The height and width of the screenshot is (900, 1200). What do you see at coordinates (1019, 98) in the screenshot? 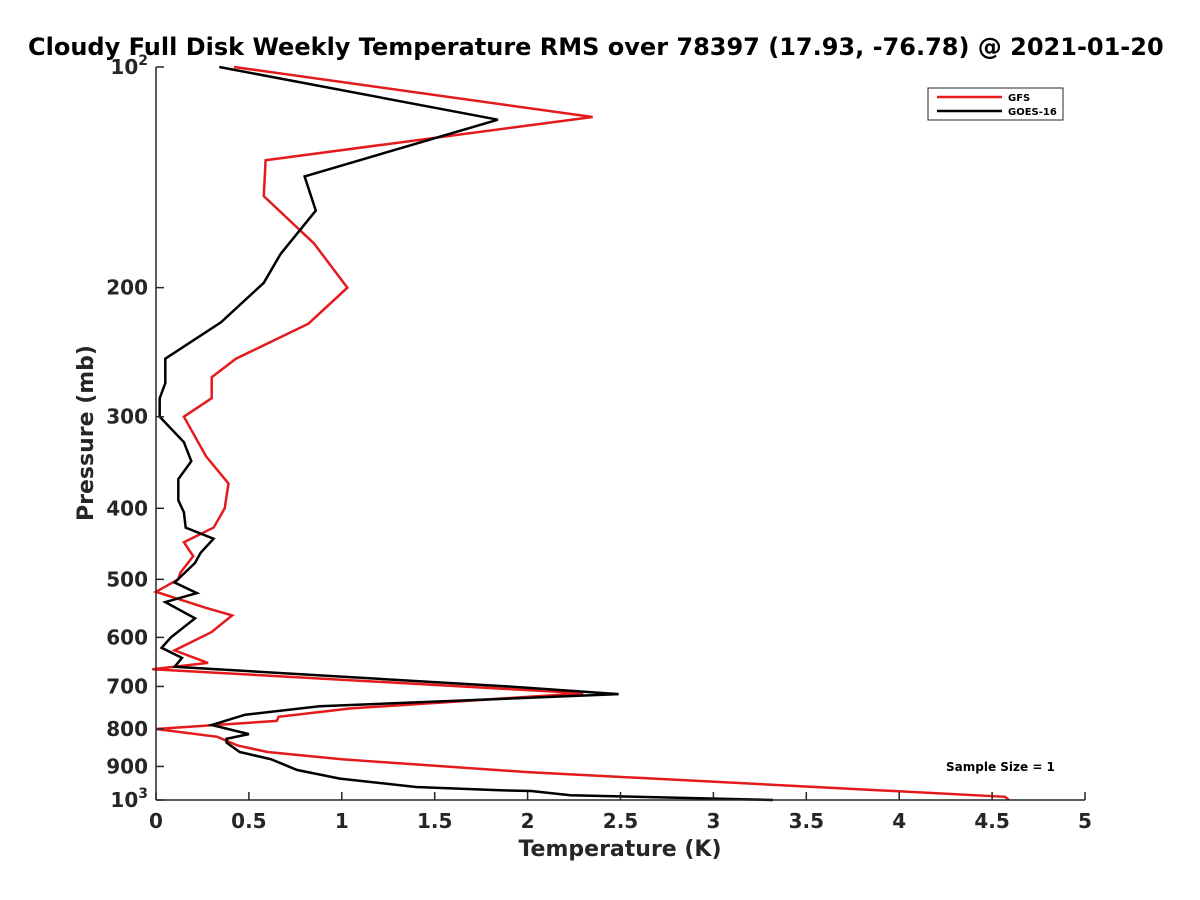
I see `legend-label-gfs: GFS` at bounding box center [1019, 98].